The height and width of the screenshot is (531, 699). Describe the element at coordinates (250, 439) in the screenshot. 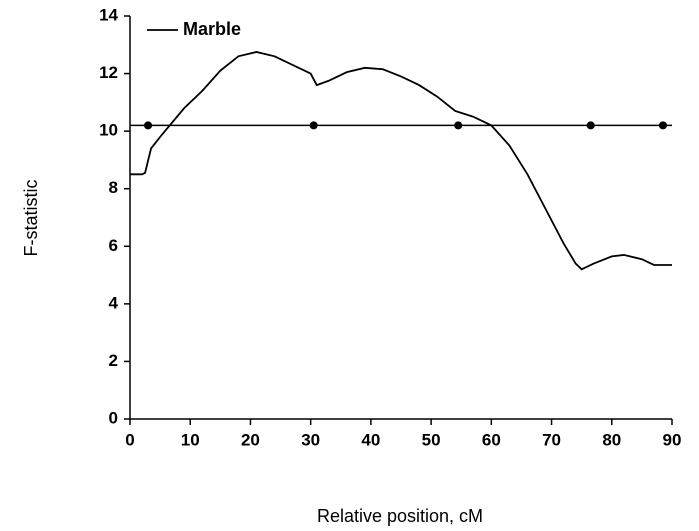

I see `x-tick-label: 20` at that location.